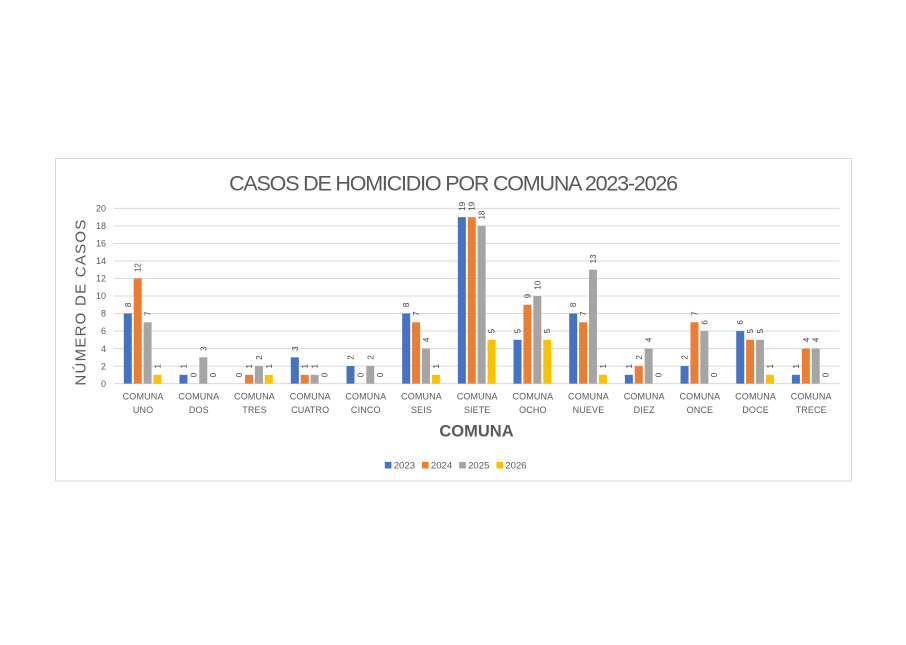  I want to click on svg-text:CASOS DE HOMICIDIO POR COMUNA: CASOS DE HOMICIDIO POR COMUNA 2023-2026, so click(453, 183).